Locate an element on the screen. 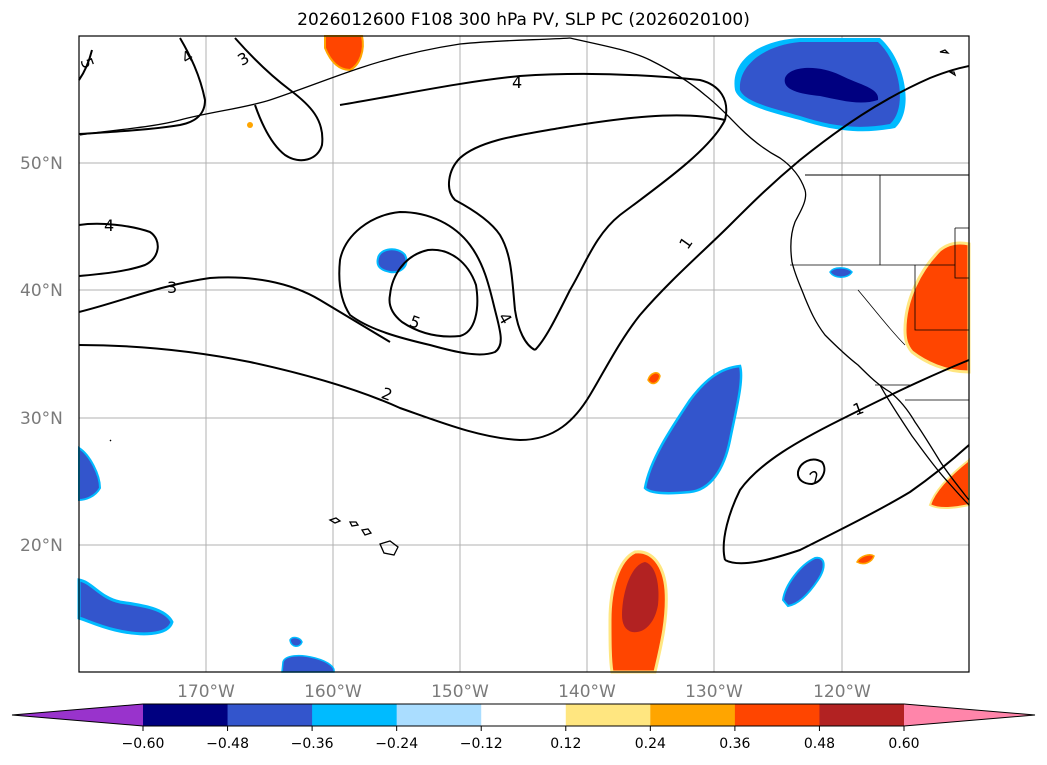  colorbar-tick-label: −0.36 is located at coordinates (312, 744).